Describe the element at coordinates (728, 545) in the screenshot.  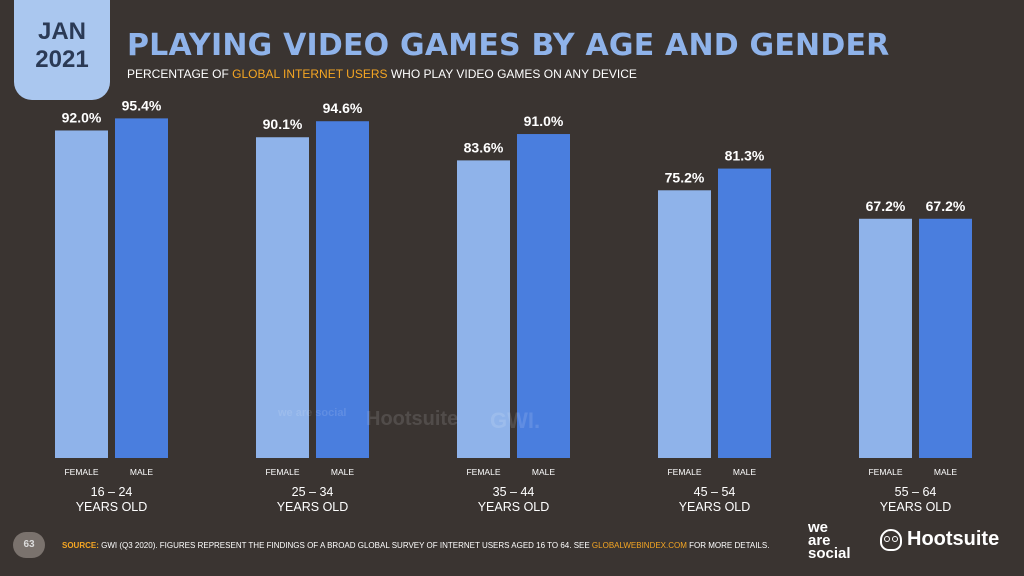
I see `source-end: FOR MORE DETAILS.` at that location.